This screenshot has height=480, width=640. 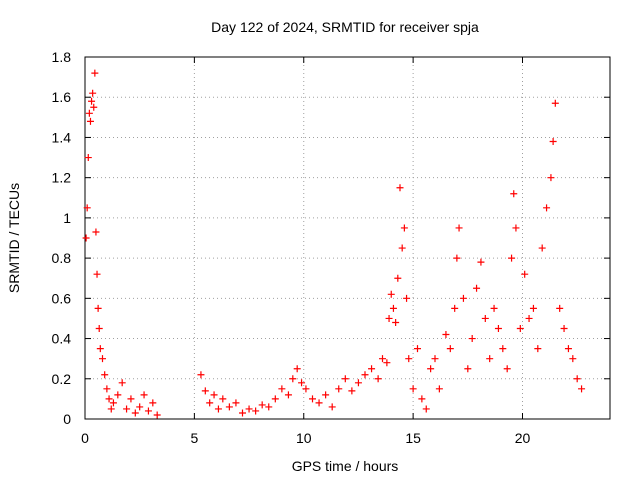 I want to click on y-tick-label: 1.4, so click(x=62, y=137).